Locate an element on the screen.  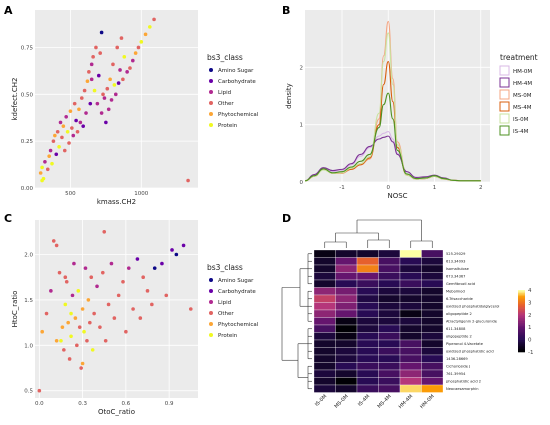
panel-a-y-tick-label: 0.25 is located at coordinates (27, 142).